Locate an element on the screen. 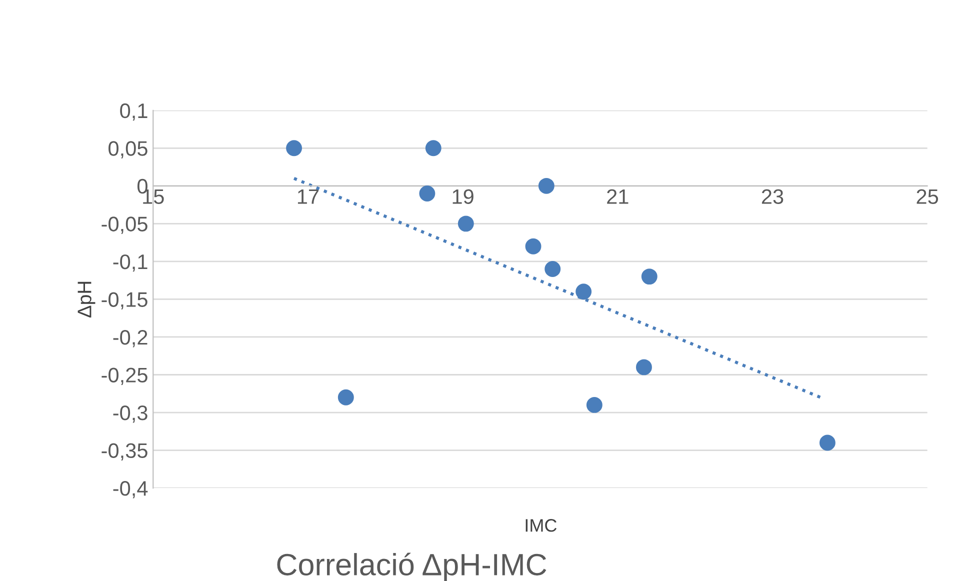 This screenshot has width=957, height=581. y-tick-label: -0,15 is located at coordinates (125, 301).